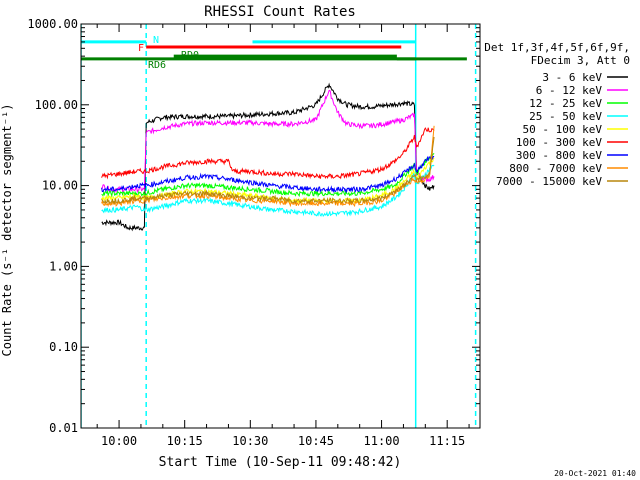  What do you see at coordinates (185, 441) in the screenshot?
I see `x-tick-label-1: 10:15` at bounding box center [185, 441].